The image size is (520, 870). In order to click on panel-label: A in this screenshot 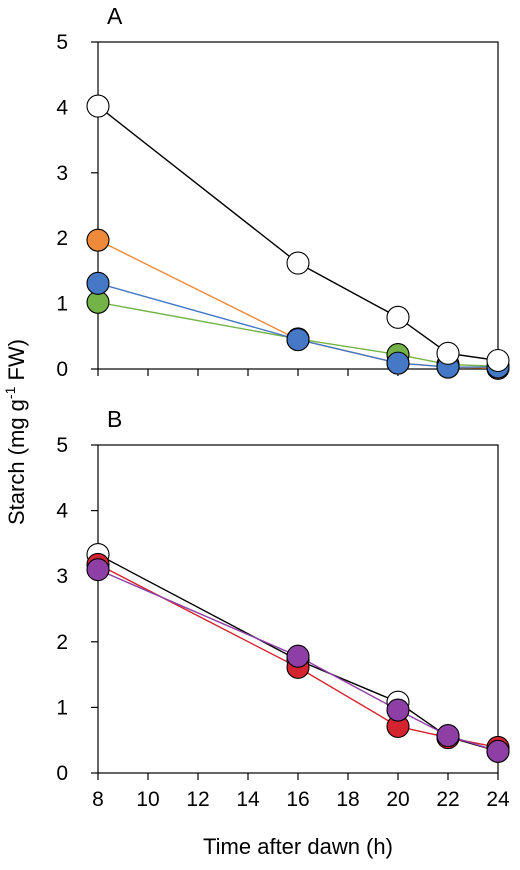, I will do `click(115, 16)`.